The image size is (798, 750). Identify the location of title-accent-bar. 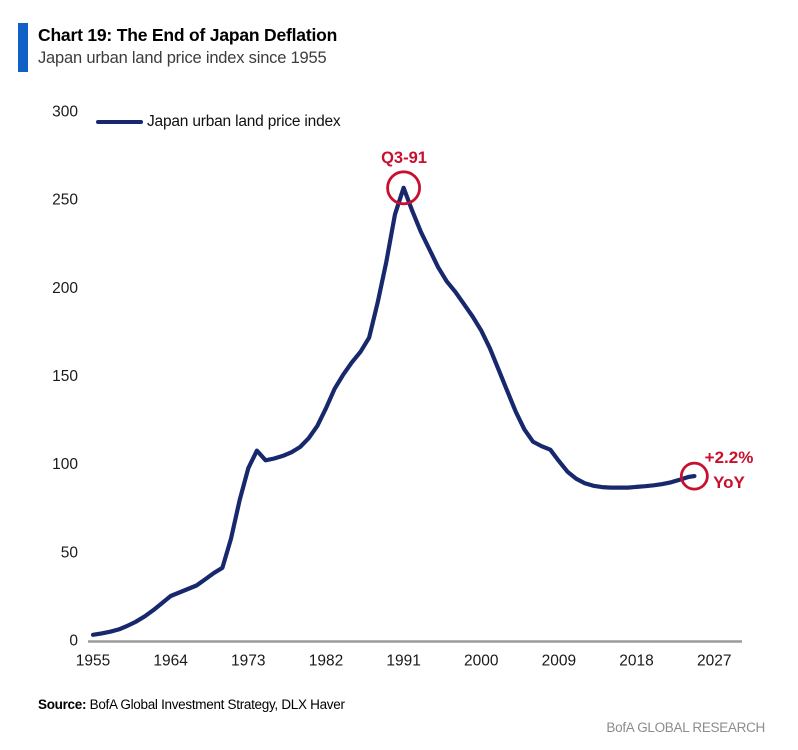
(23, 47).